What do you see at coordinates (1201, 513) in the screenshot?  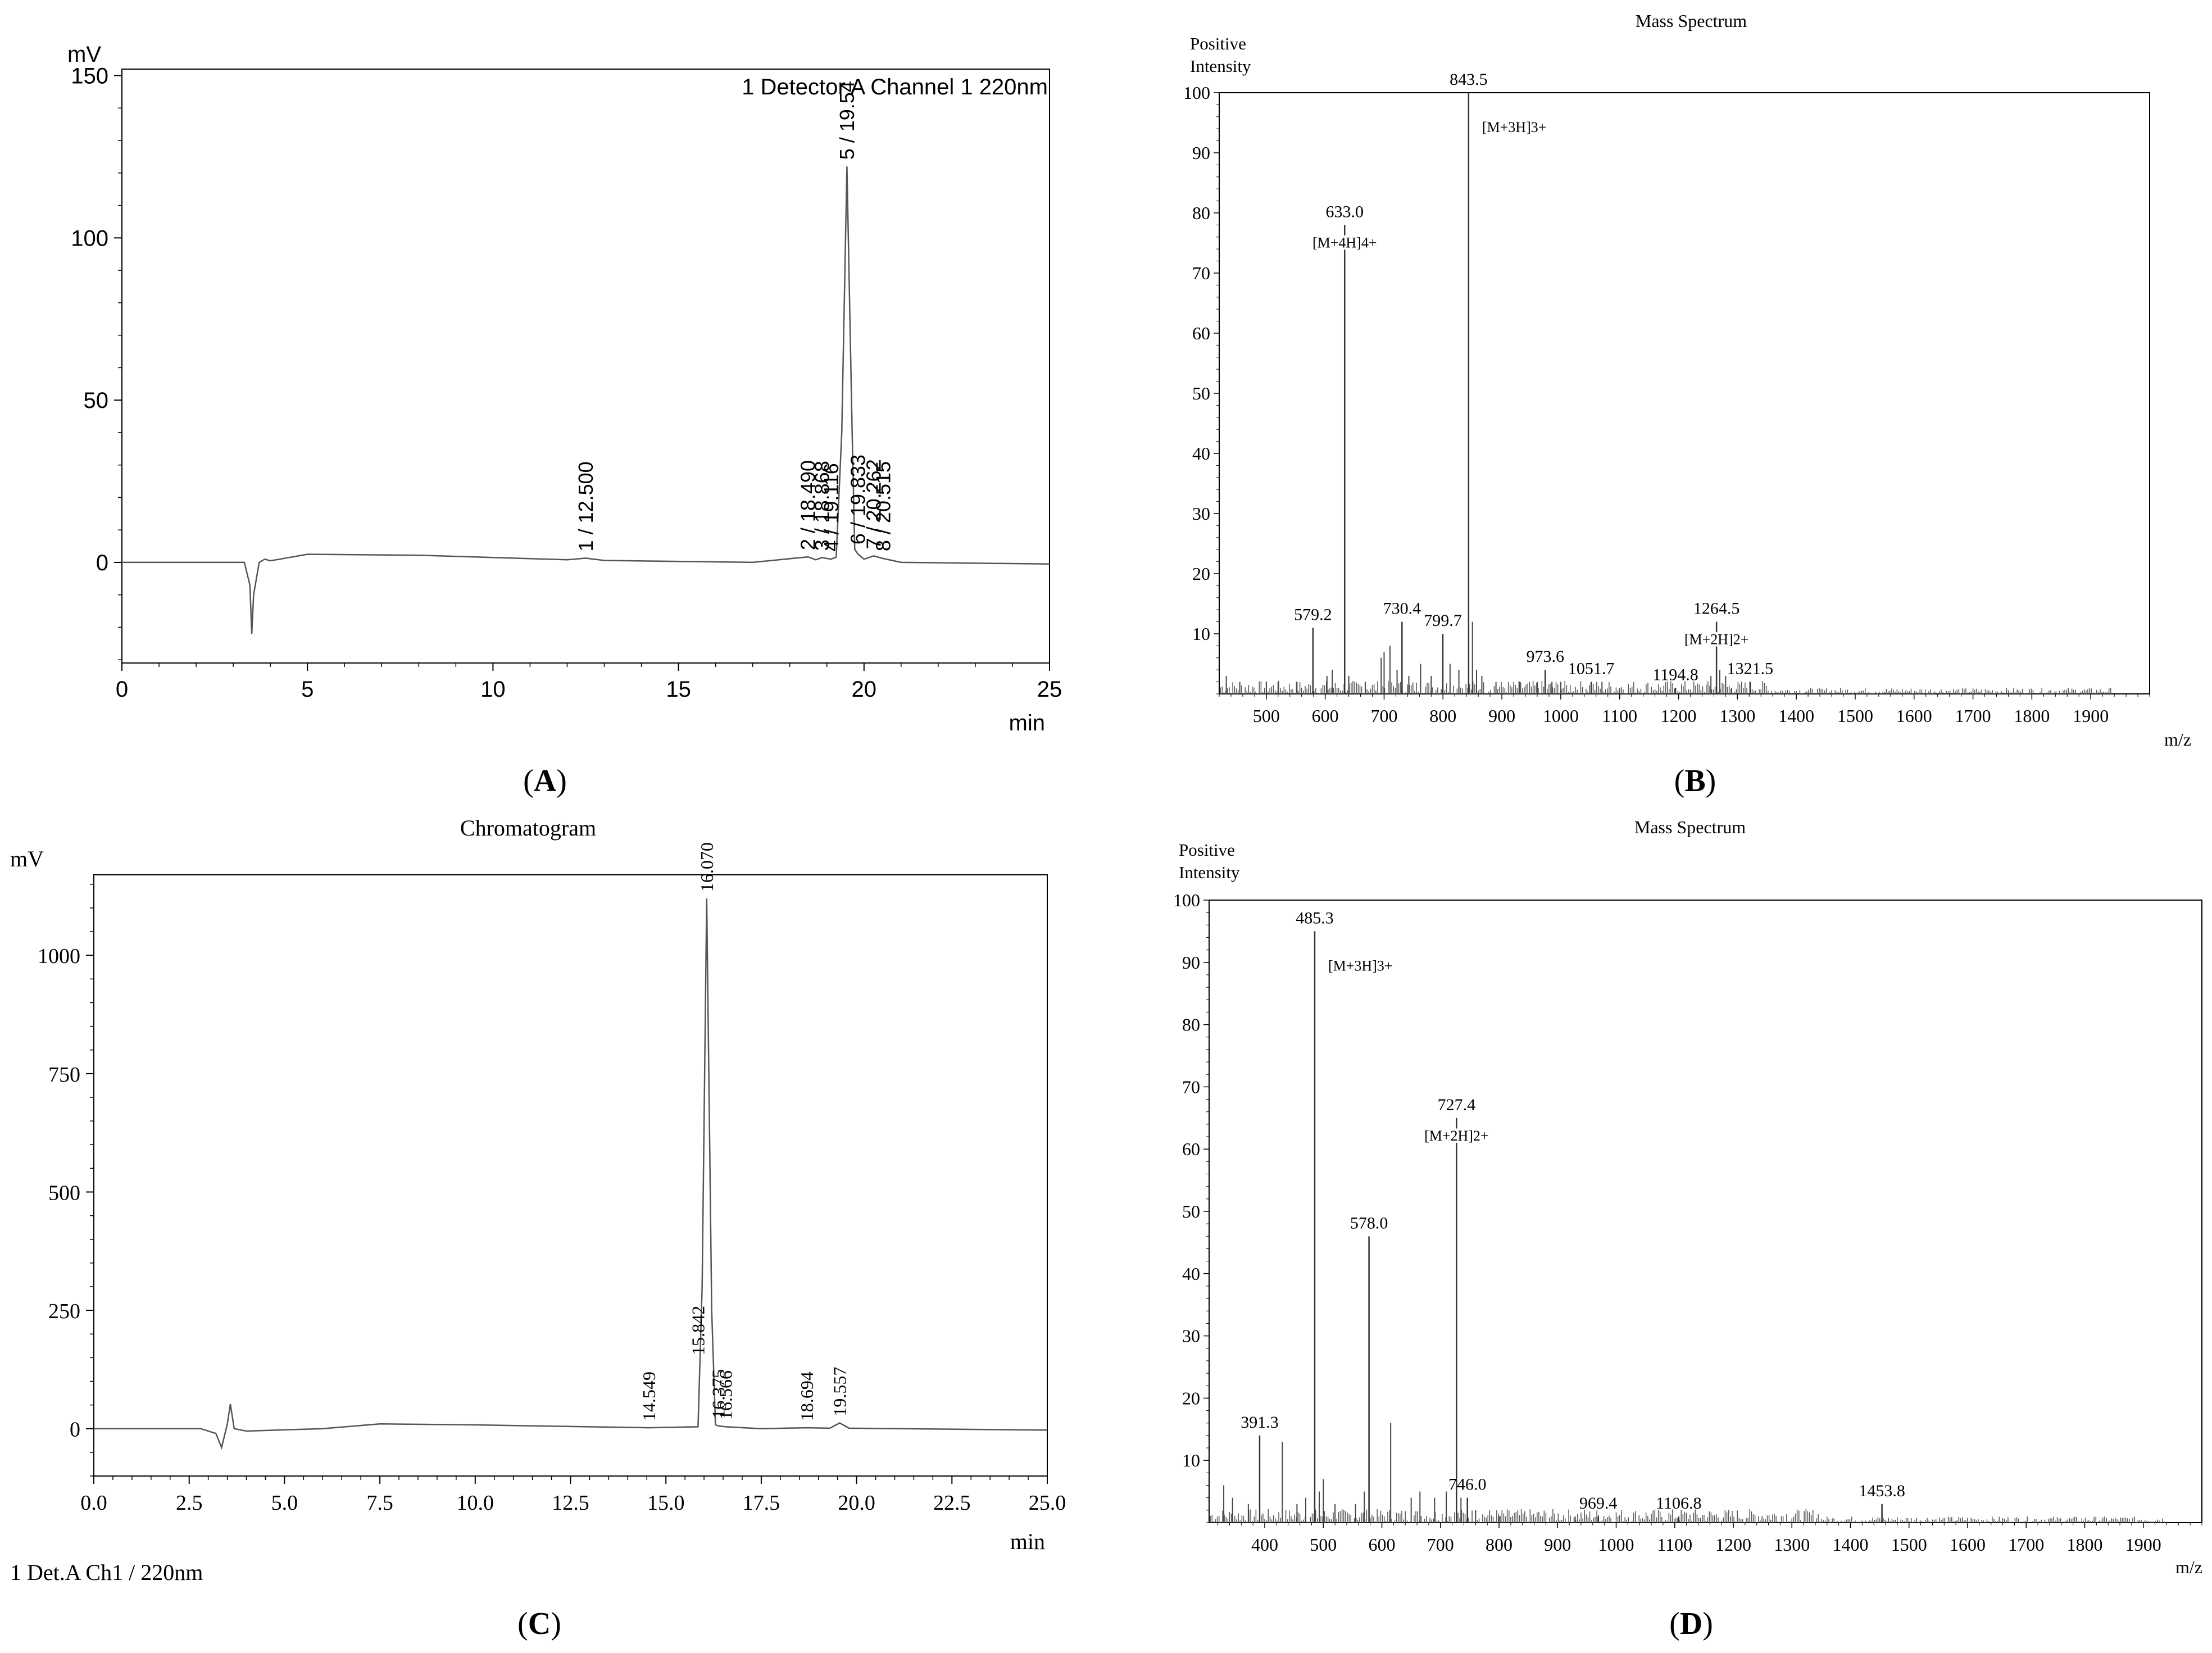 I see `y-tick-label: 30` at bounding box center [1201, 513].